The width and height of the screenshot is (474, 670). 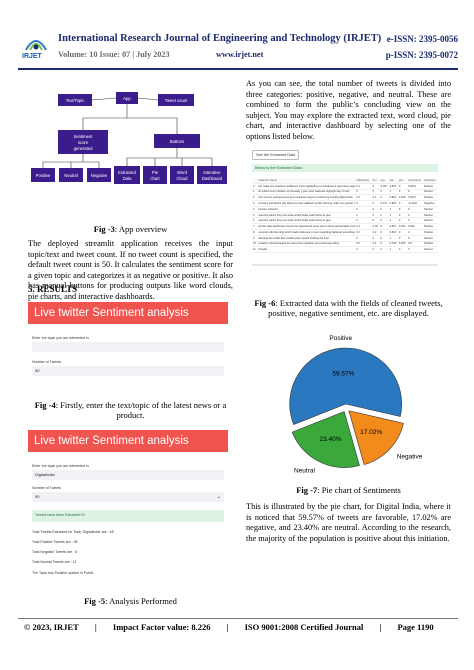 I want to click on node-tweet-count, so click(x=176, y=100).